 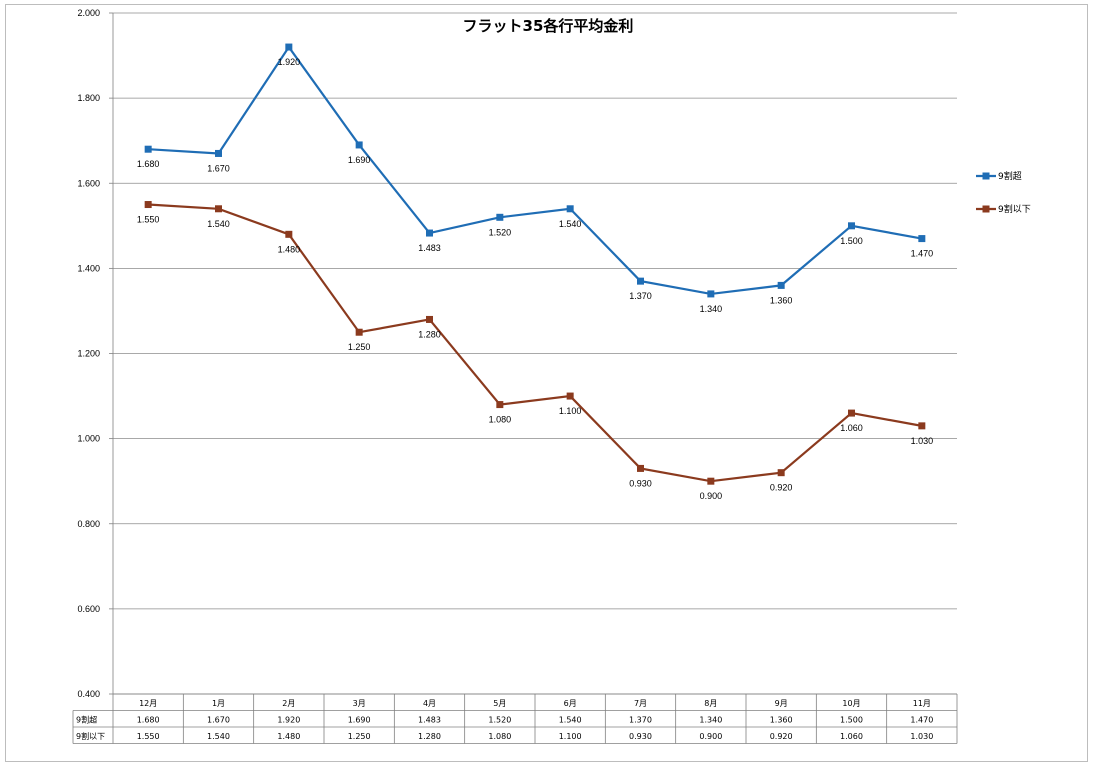 I want to click on data-label: 0.920, so click(x=781, y=488).